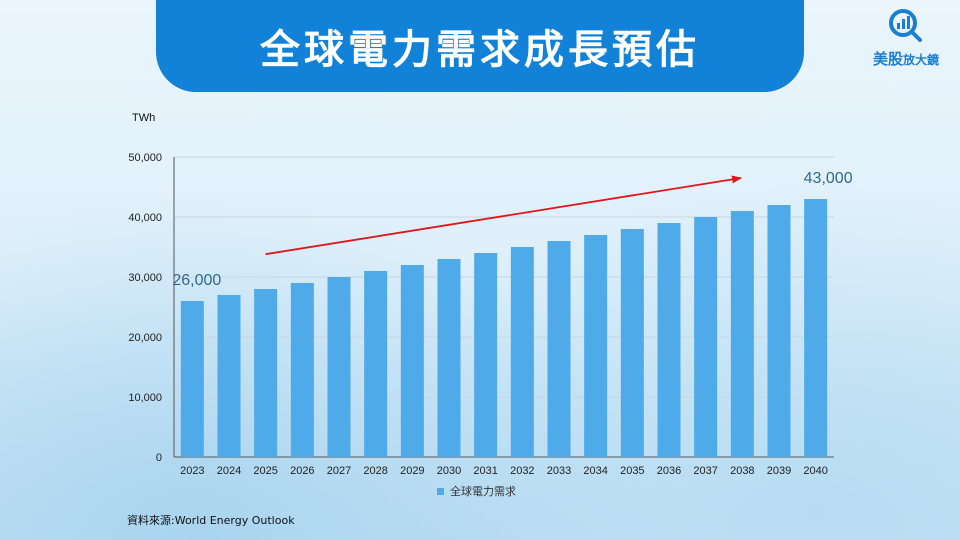 This screenshot has height=540, width=960. I want to click on x-tick-label: 2039, so click(779, 471).